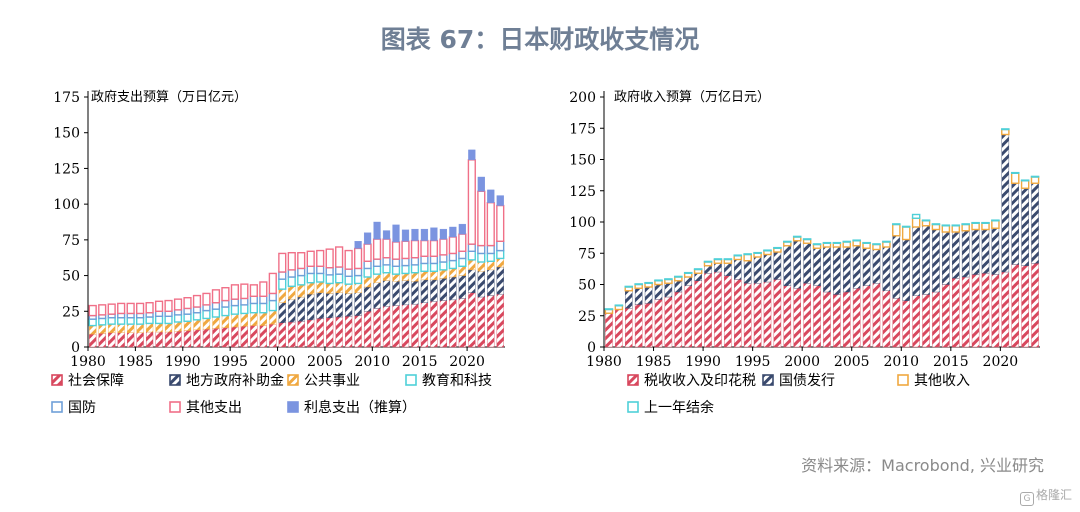 The width and height of the screenshot is (1080, 512). What do you see at coordinates (587, 254) in the screenshot?
I see `y-tick-label: 75` at bounding box center [587, 254].